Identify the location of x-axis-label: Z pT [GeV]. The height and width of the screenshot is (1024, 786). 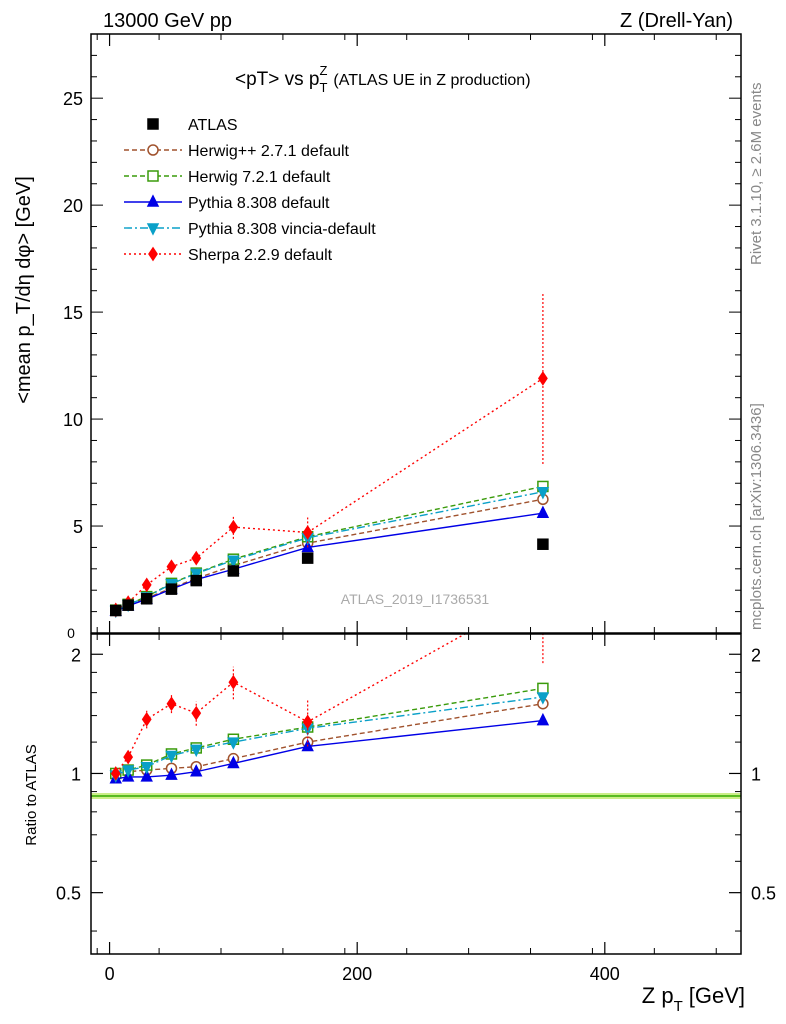
(693, 999).